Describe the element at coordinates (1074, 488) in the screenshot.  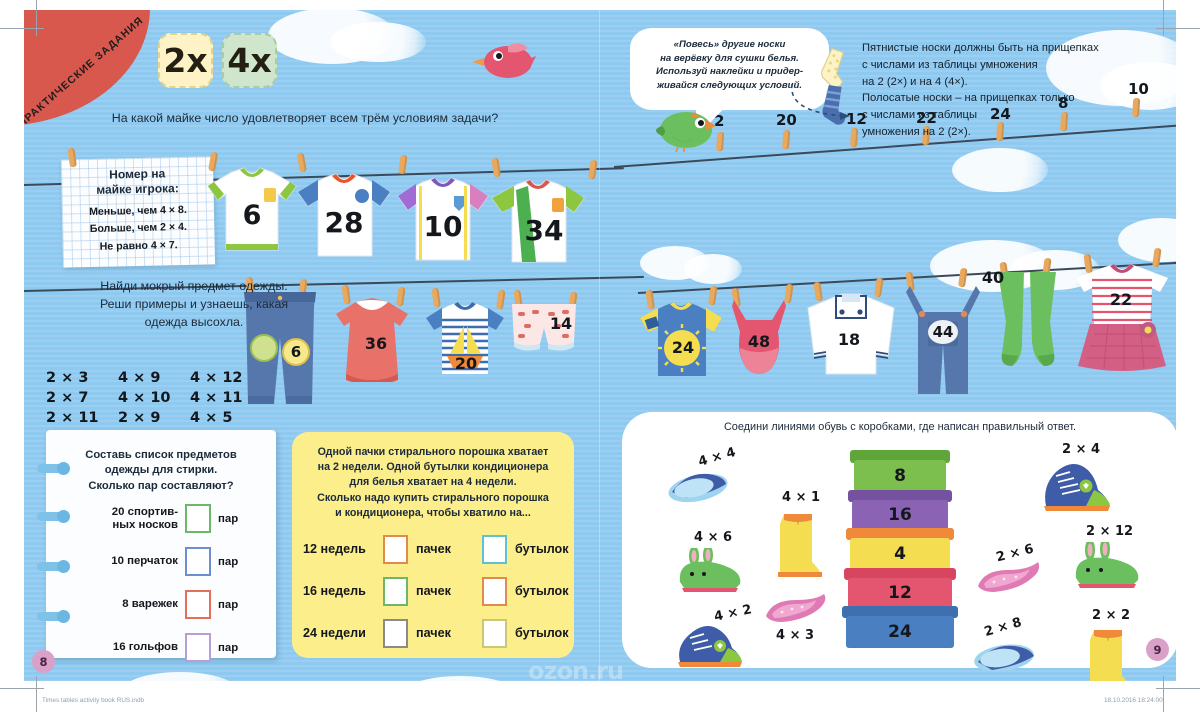
I see `blue-hightop-icon` at that location.